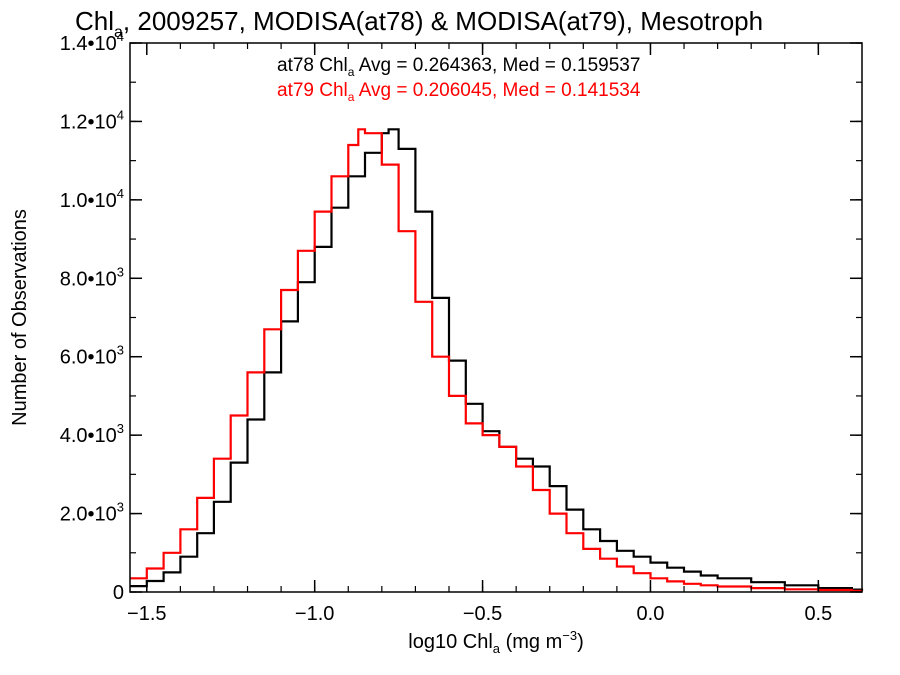 This screenshot has width=900, height=675. What do you see at coordinates (651, 614) in the screenshot?
I see `x-tick-label: 0.0` at bounding box center [651, 614].